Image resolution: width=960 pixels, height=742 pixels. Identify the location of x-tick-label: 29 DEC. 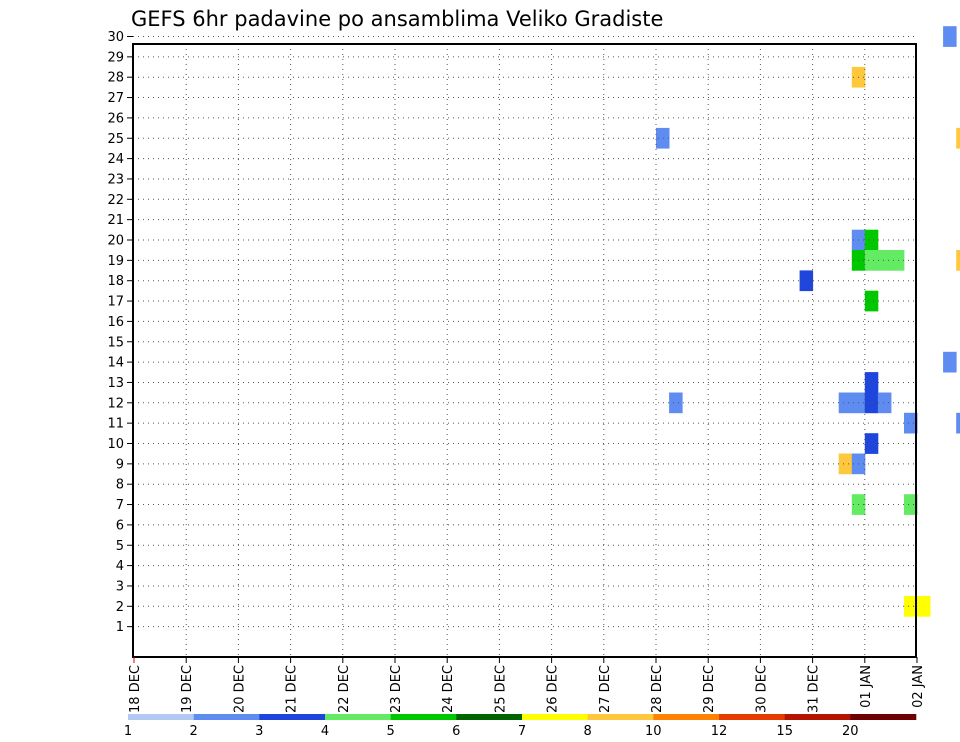
(709, 689).